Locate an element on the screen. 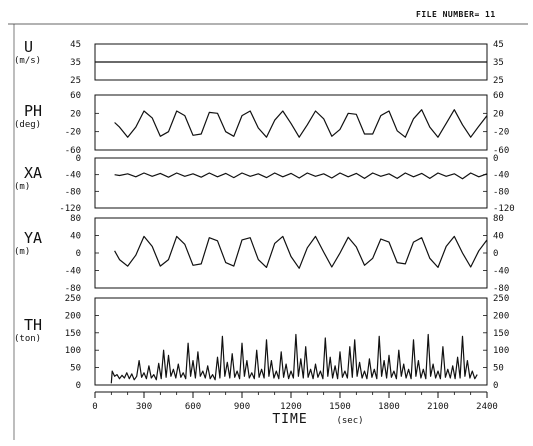  y-tick-label-left: 250 is located at coordinates (73, 299).